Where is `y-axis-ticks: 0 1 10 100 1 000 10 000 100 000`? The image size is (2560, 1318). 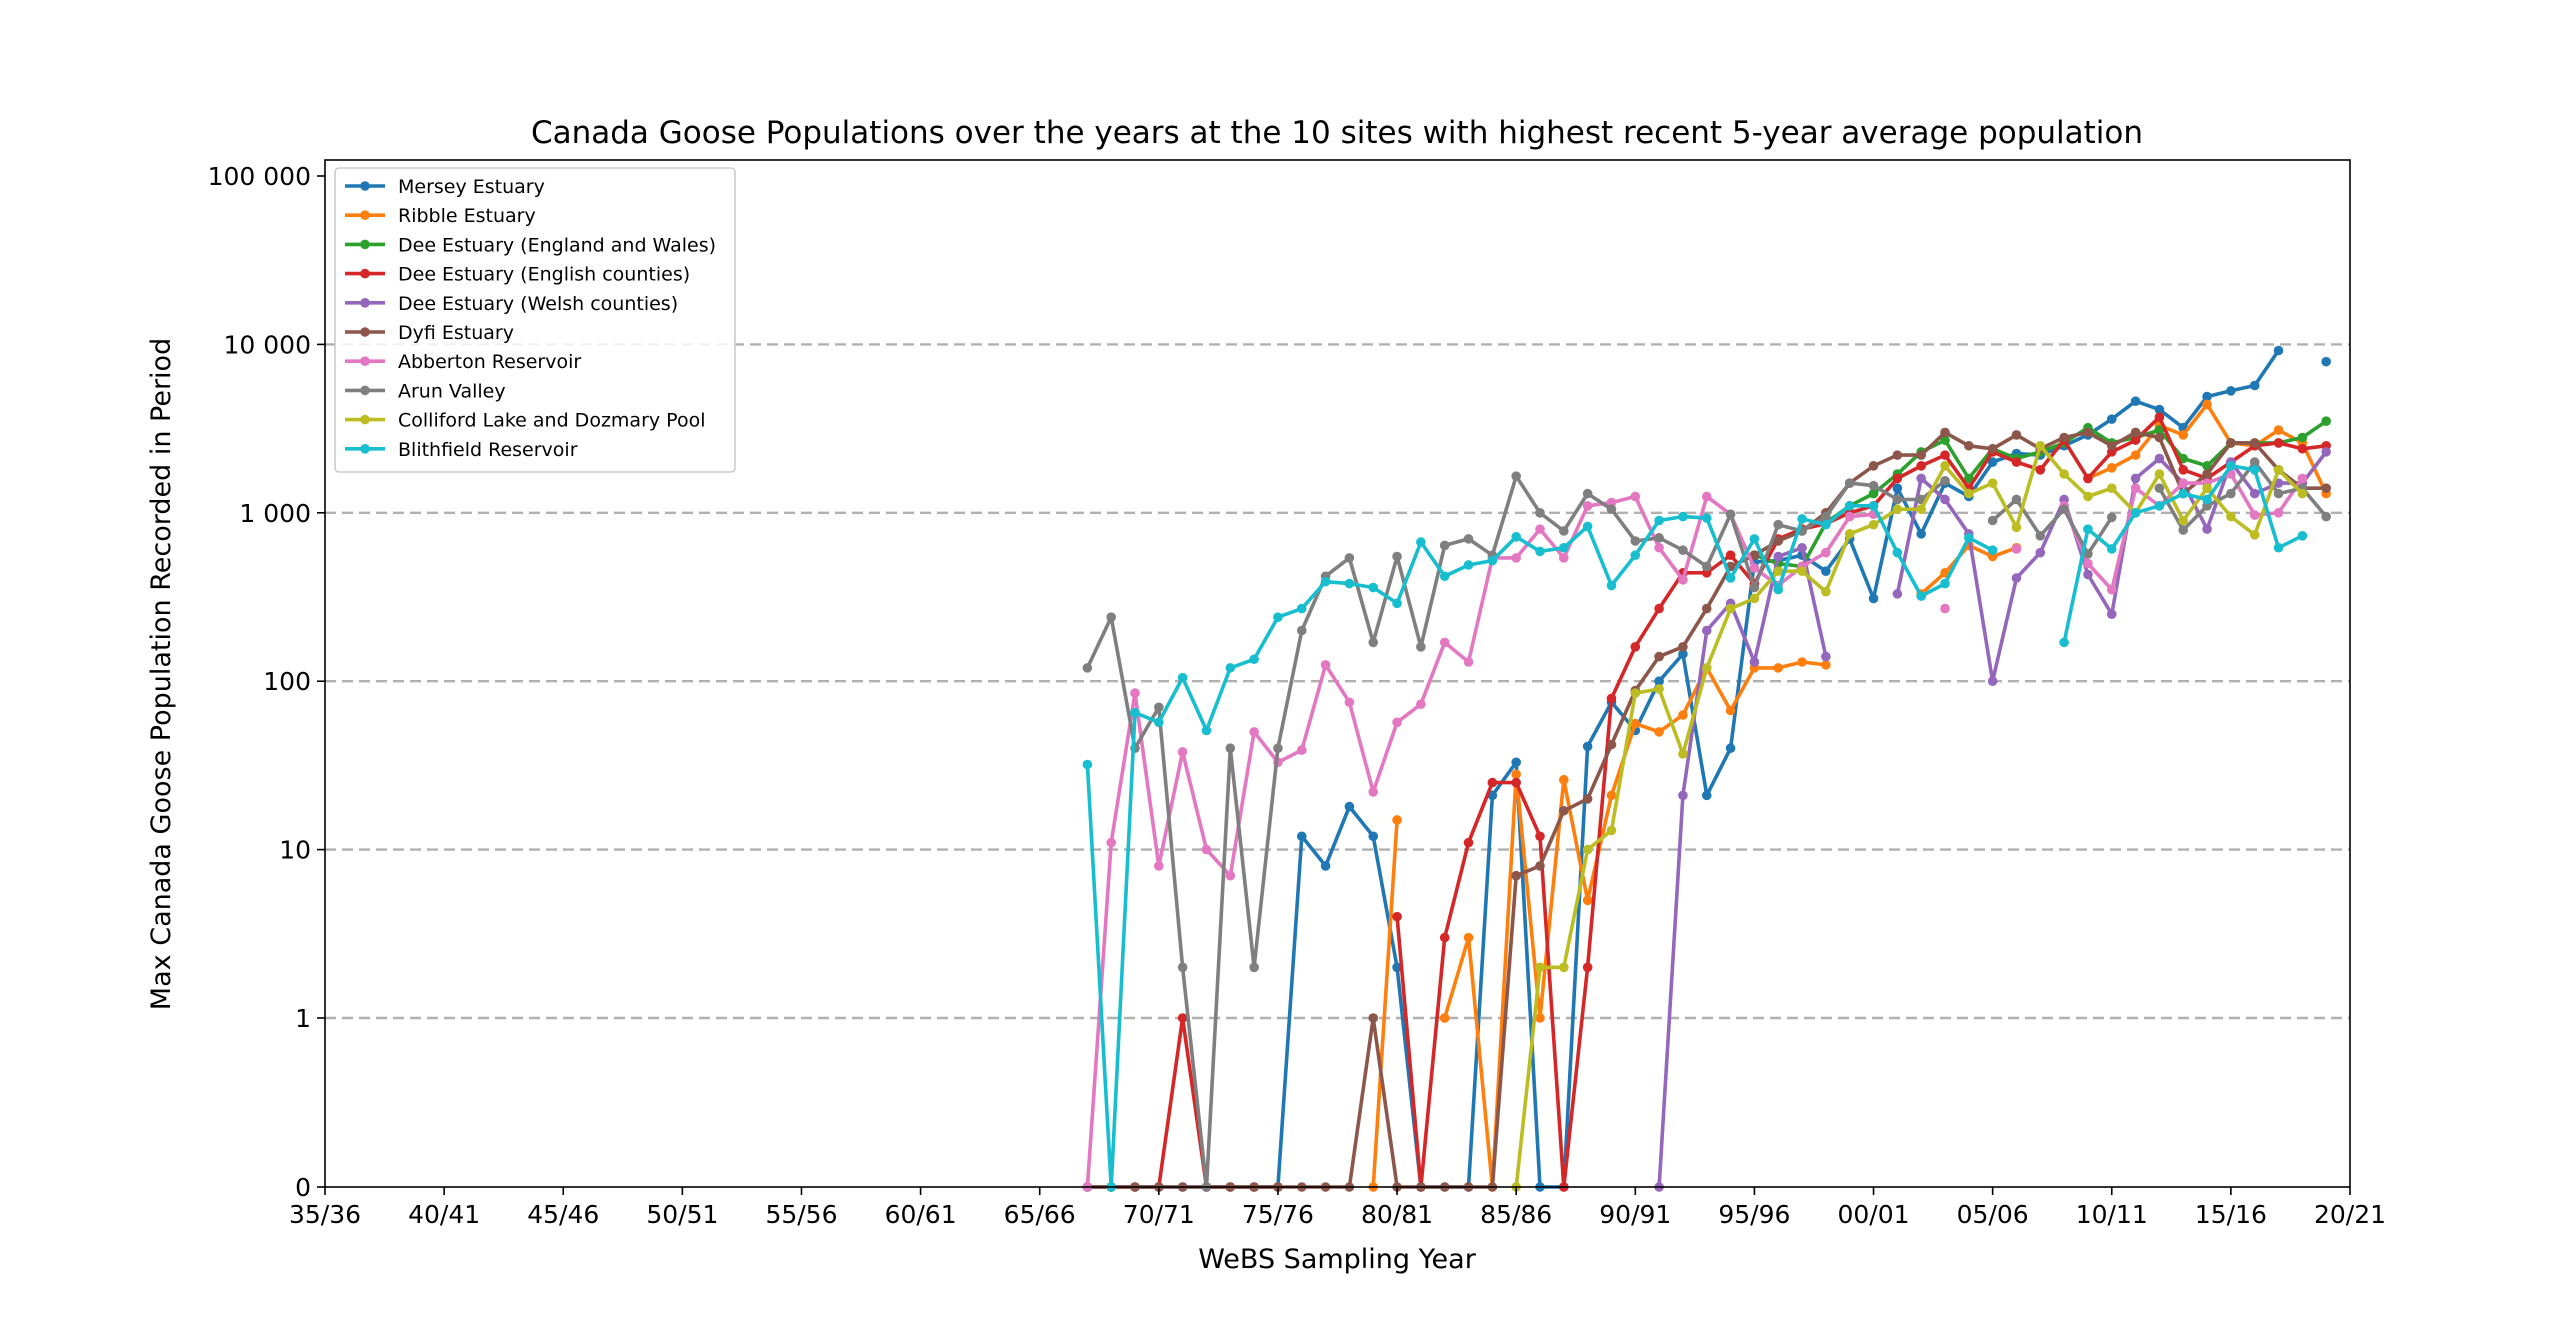 y-axis-ticks: 0 1 10 100 1 000 10 000 100 000 is located at coordinates (266, 682).